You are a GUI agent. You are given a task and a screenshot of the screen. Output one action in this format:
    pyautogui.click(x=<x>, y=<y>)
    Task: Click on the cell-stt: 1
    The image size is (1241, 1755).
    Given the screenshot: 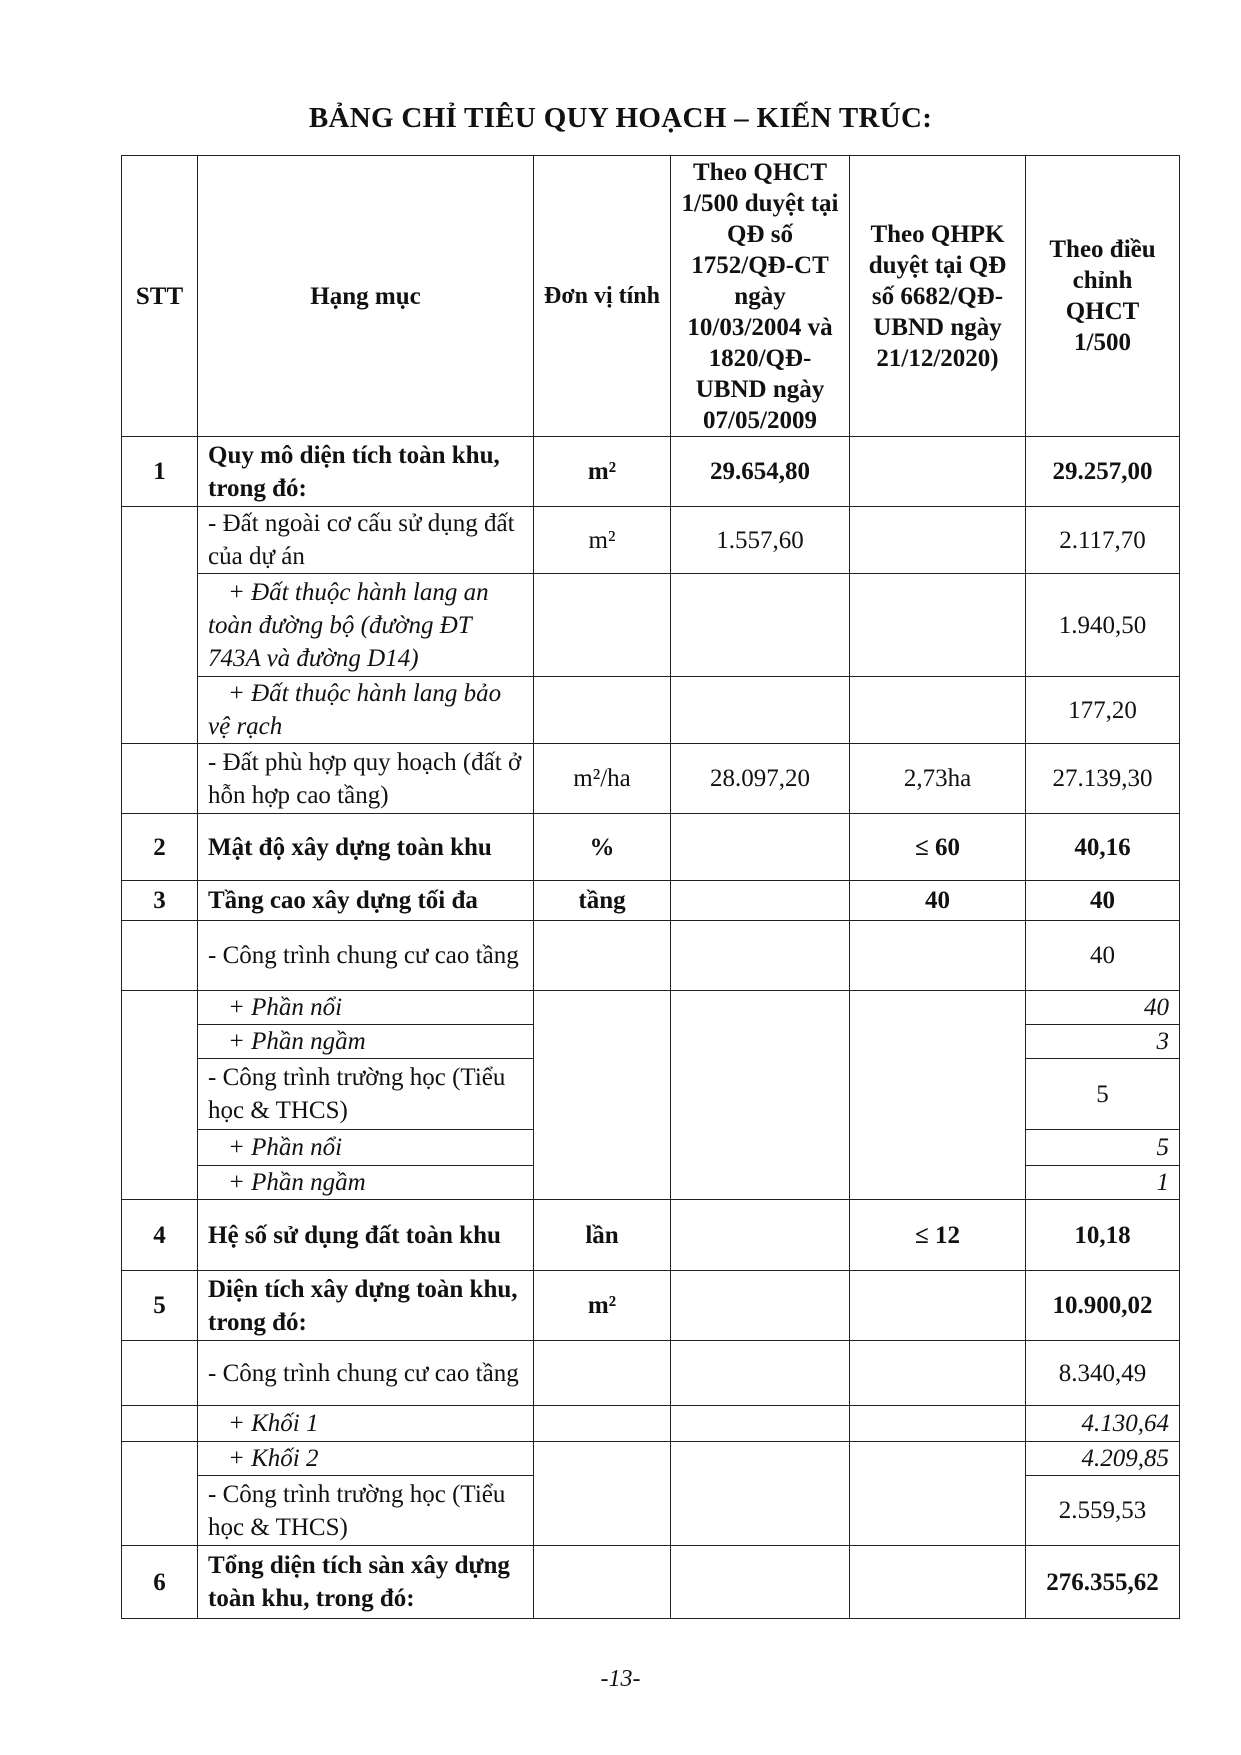 What is the action you would take?
    pyautogui.click(x=159, y=471)
    